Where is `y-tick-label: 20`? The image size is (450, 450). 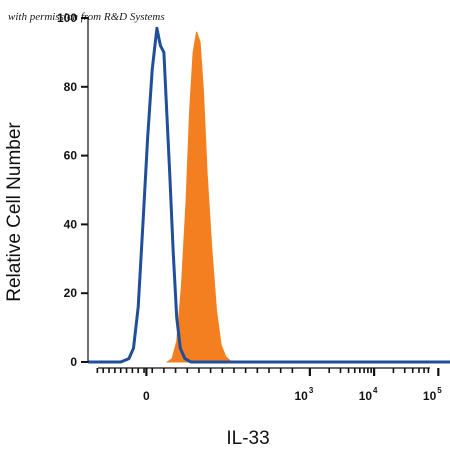
y-tick-label: 20 is located at coordinates (71, 293).